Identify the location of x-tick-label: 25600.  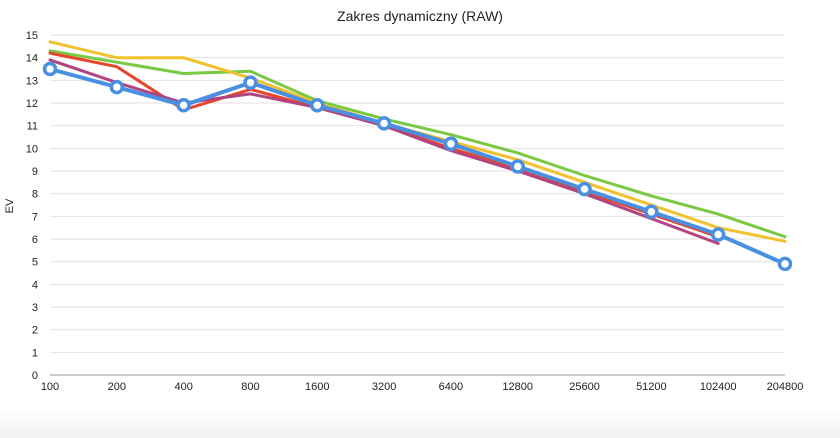
(584, 387).